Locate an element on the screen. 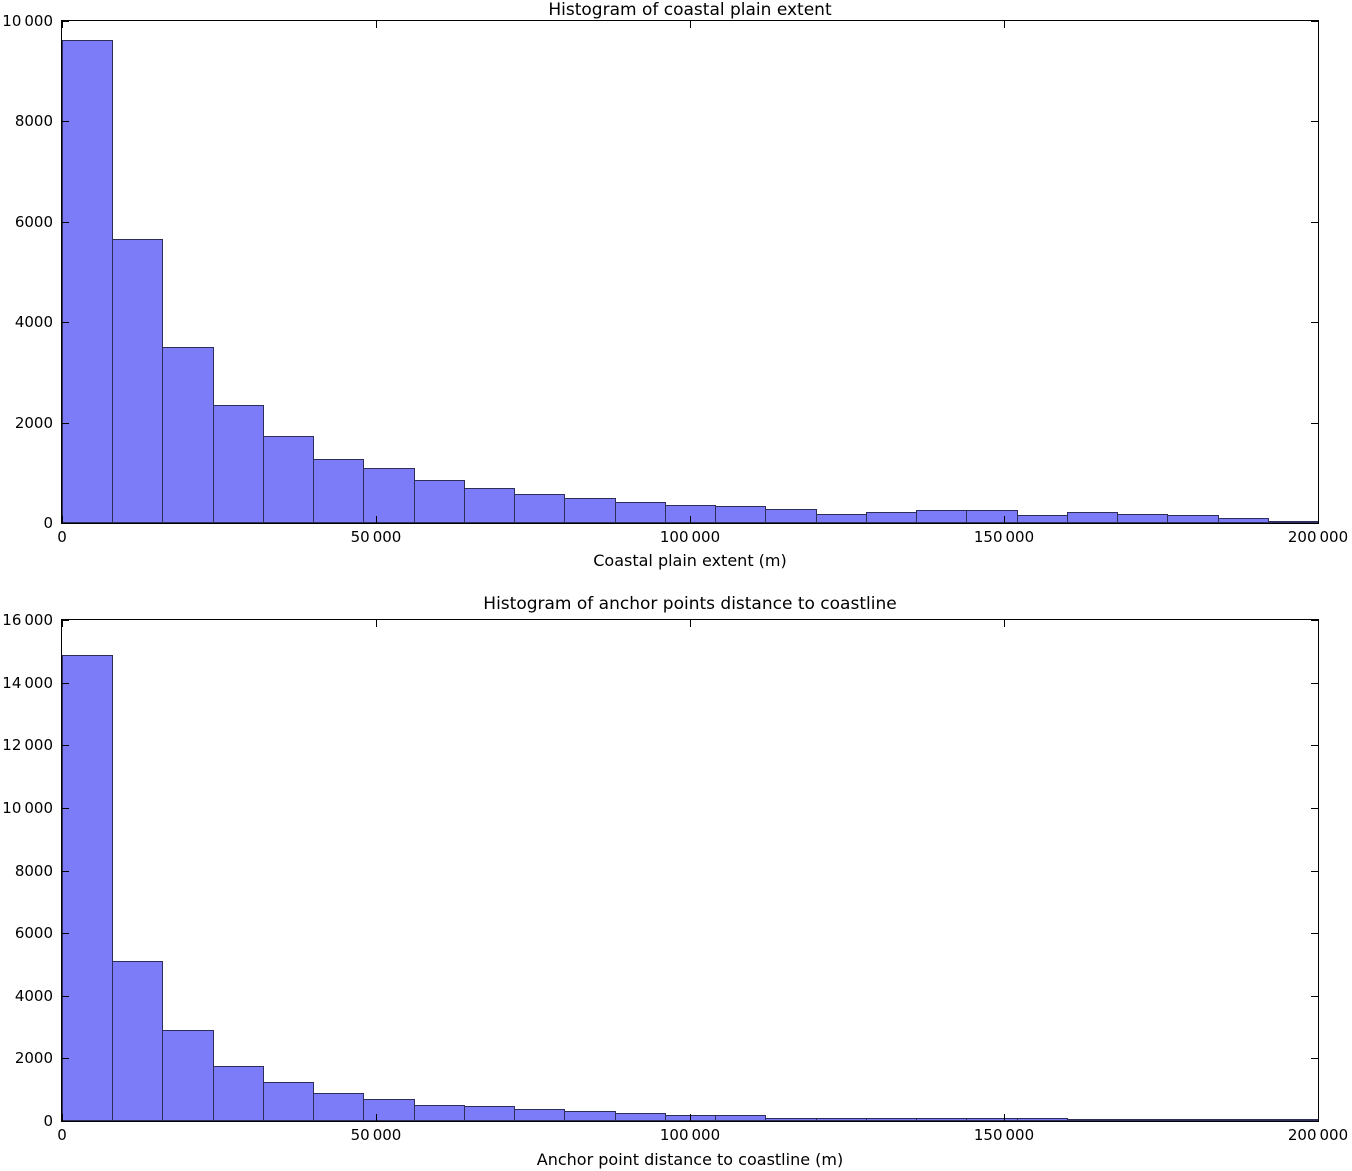  x-axis-label-coastal-plain-extent: Coastal plain extent (m) is located at coordinates (690, 560).